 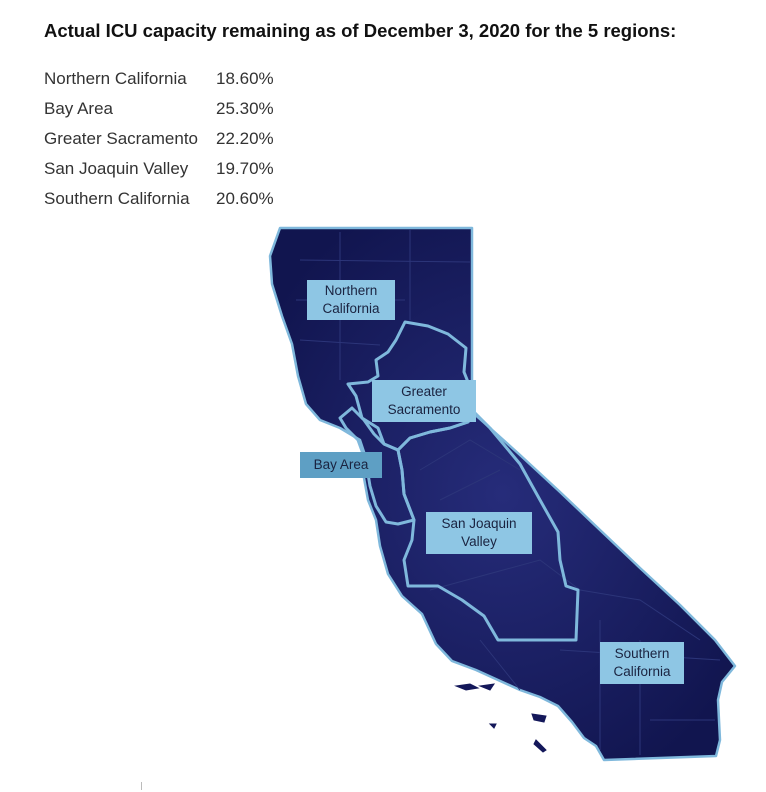 I want to click on label-line: Greater, so click(x=424, y=391).